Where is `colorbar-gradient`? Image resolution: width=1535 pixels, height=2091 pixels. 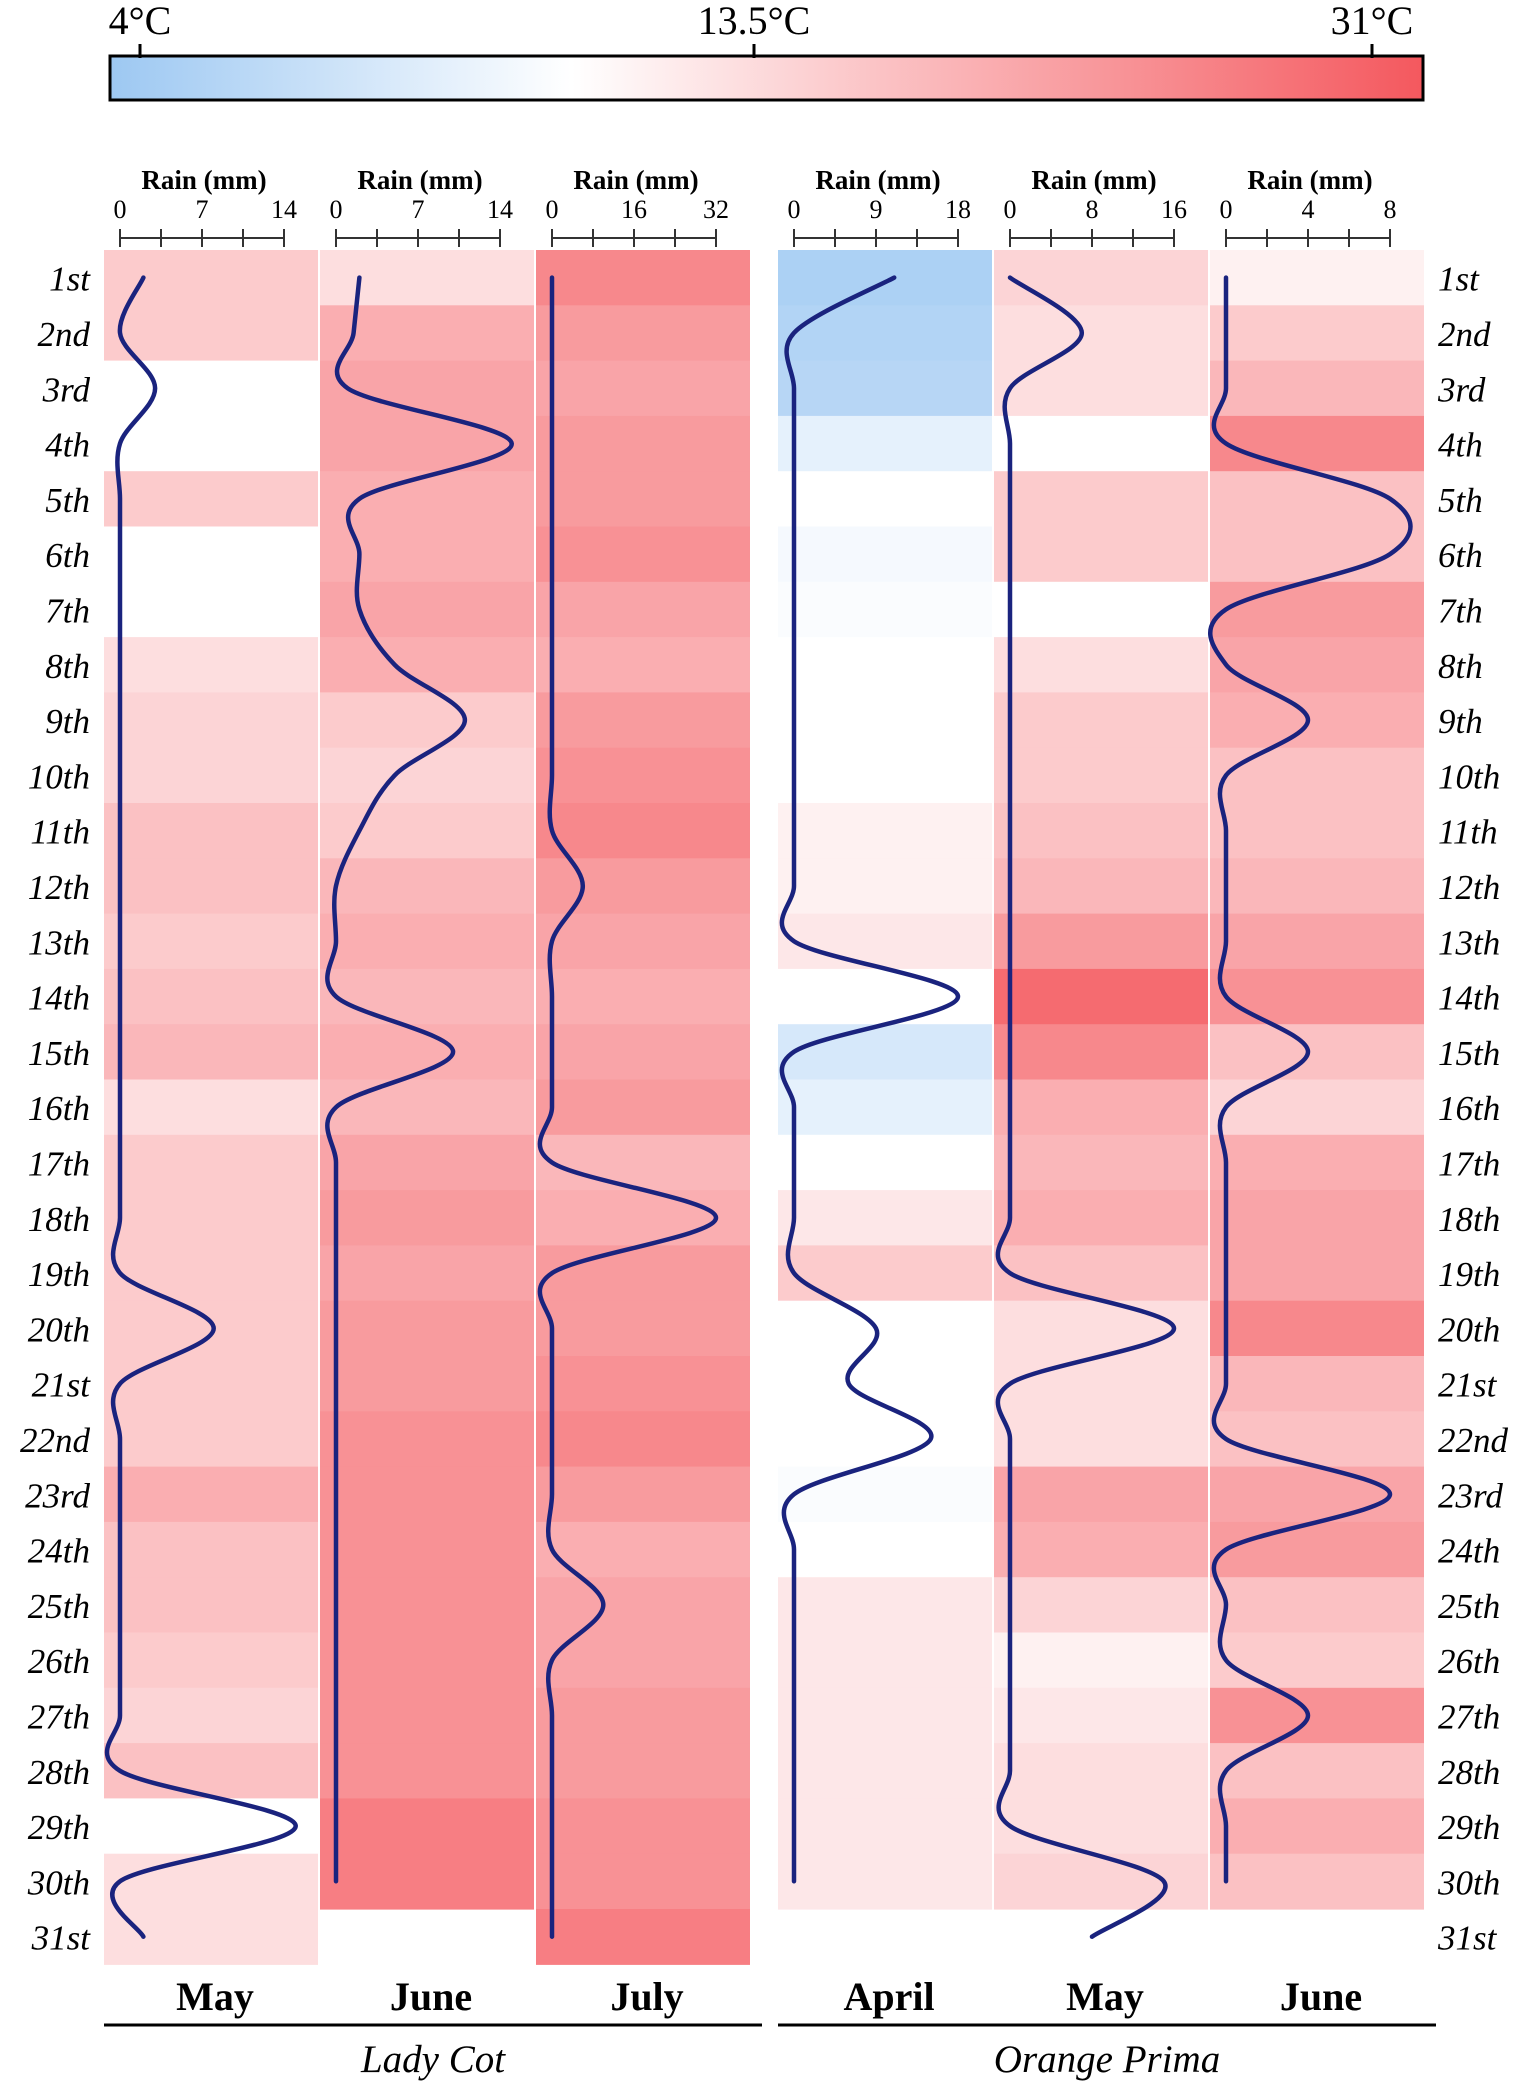 colorbar-gradient is located at coordinates (766, 78).